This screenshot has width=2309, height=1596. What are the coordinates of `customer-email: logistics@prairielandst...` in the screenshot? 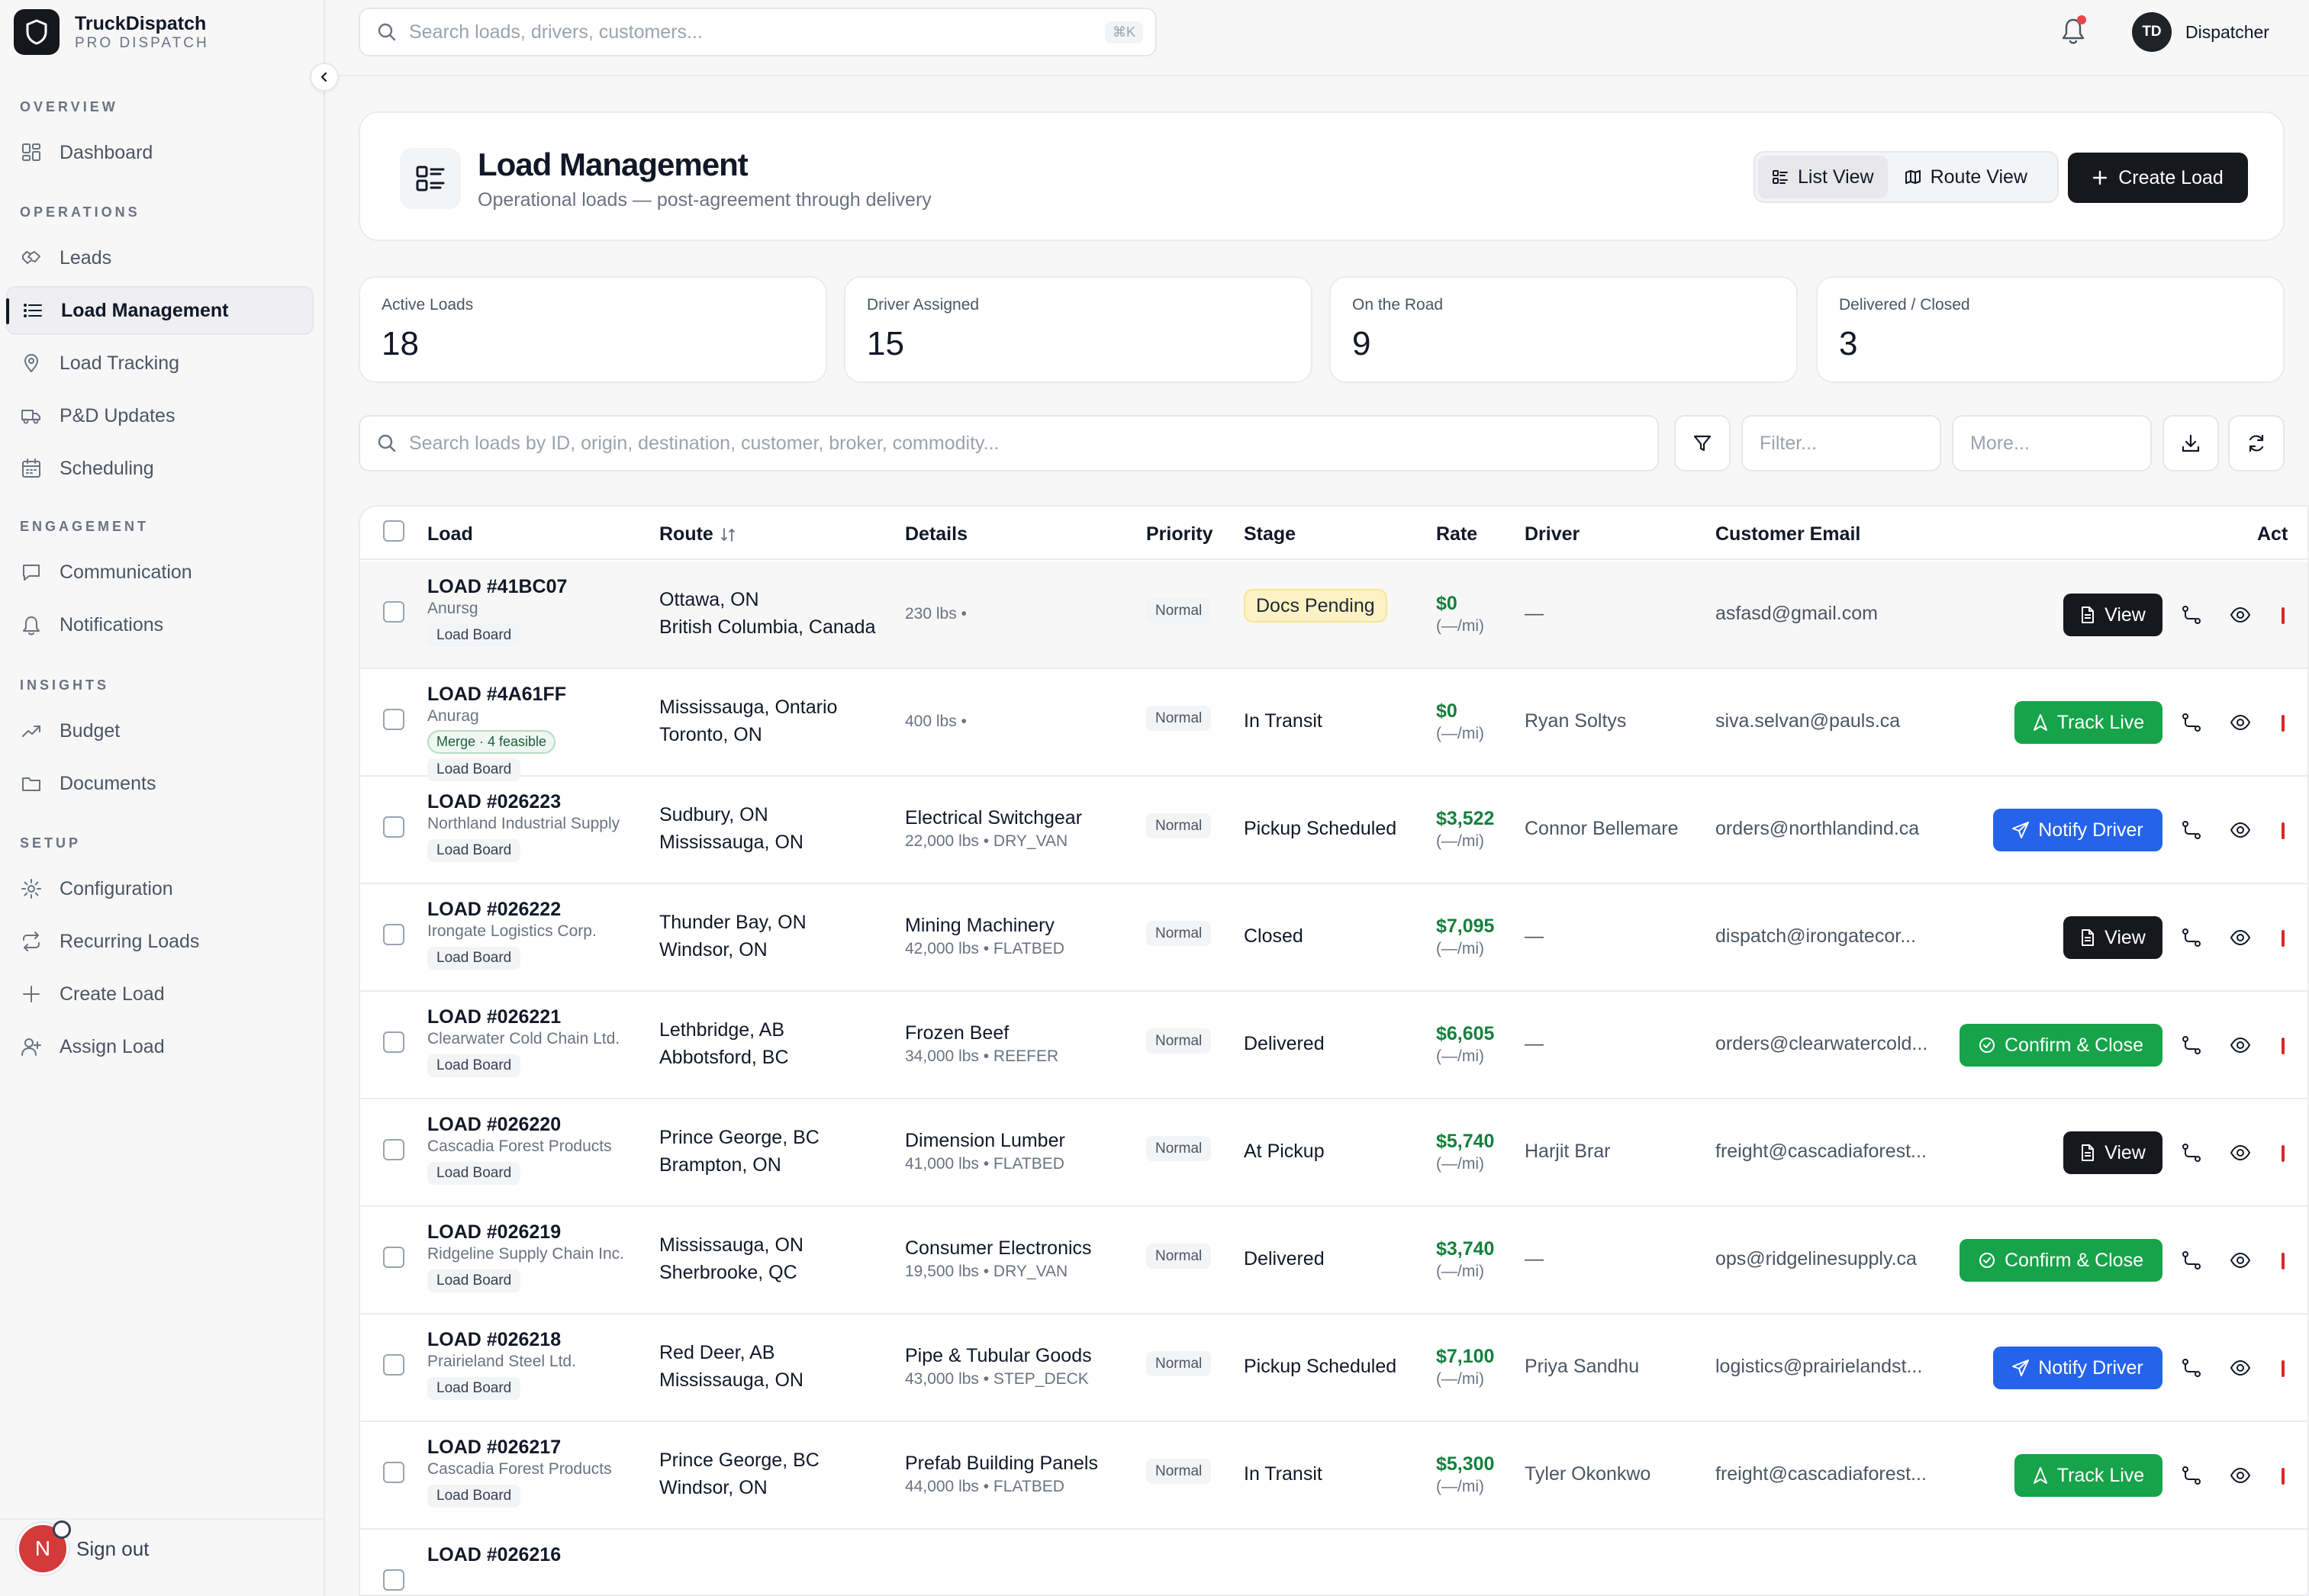 It's located at (1819, 1366).